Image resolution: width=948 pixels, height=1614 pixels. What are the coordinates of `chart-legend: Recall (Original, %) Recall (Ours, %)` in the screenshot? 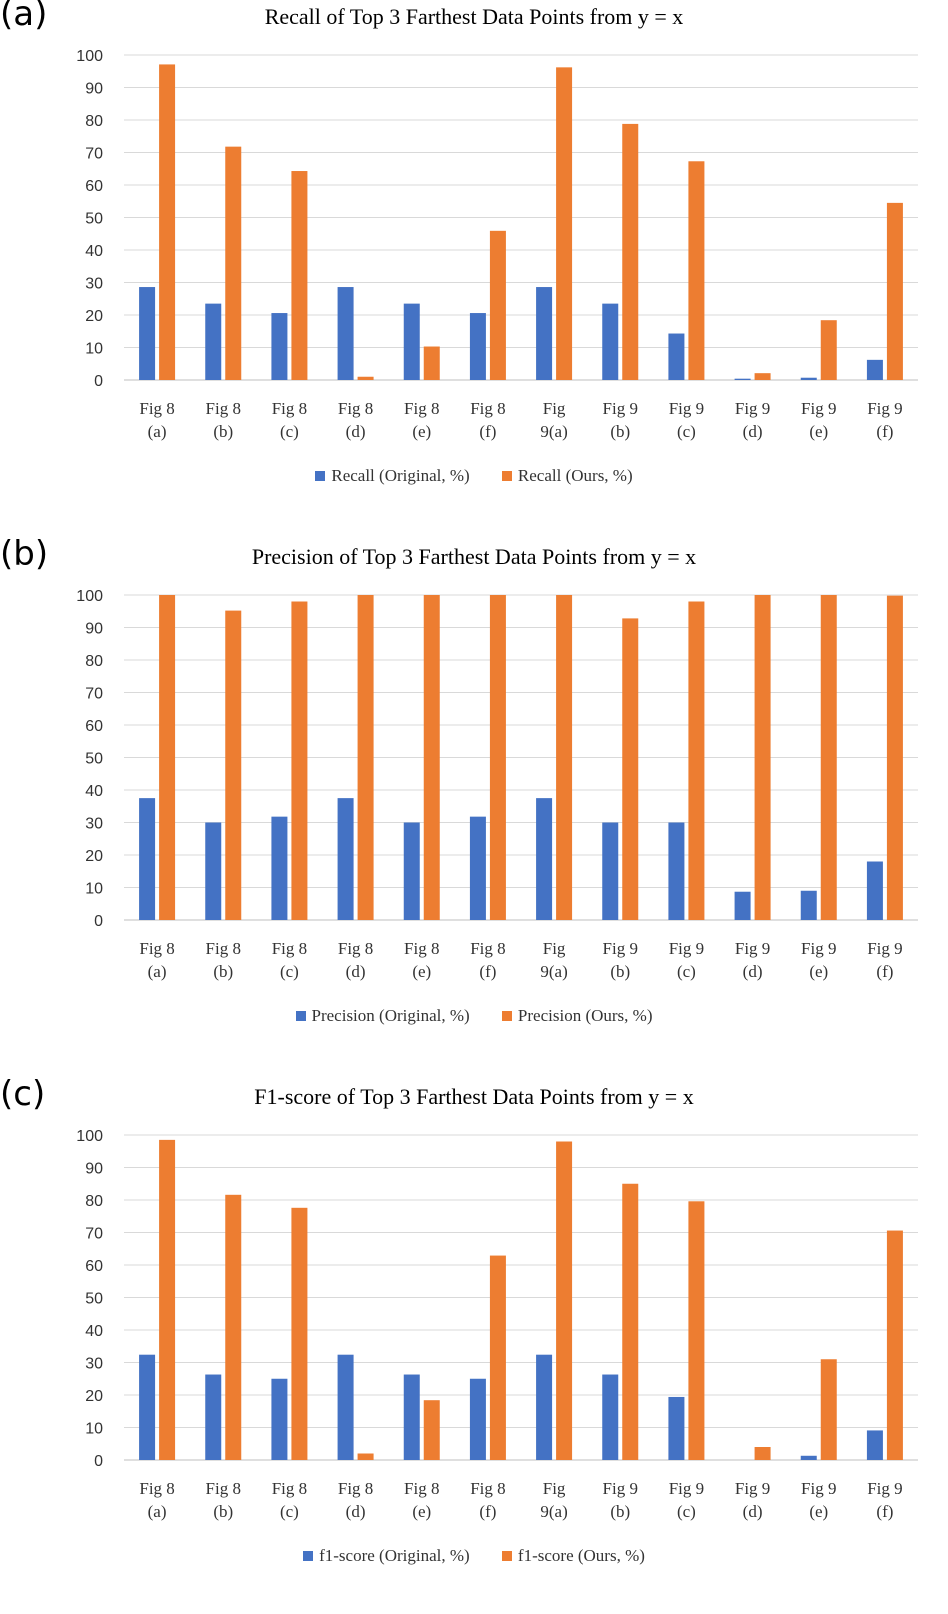 It's located at (474, 476).